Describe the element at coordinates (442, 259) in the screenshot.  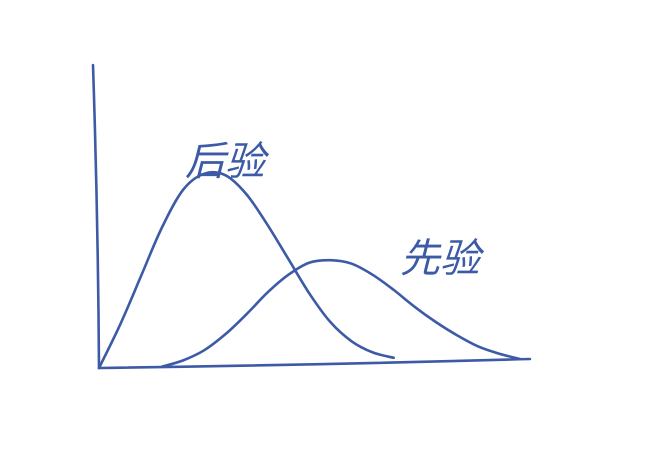
I see `prior-label: 先验` at that location.